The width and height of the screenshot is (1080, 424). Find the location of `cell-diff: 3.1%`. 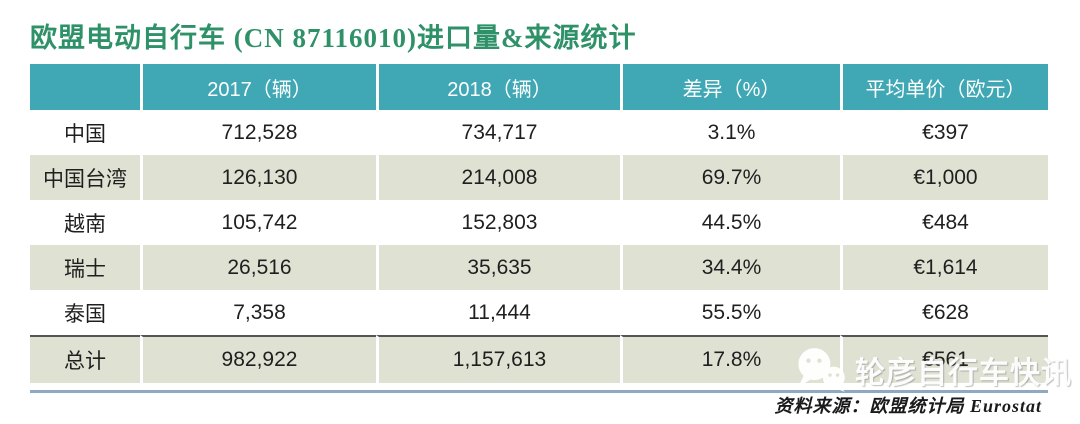

cell-diff: 3.1% is located at coordinates (730, 132).